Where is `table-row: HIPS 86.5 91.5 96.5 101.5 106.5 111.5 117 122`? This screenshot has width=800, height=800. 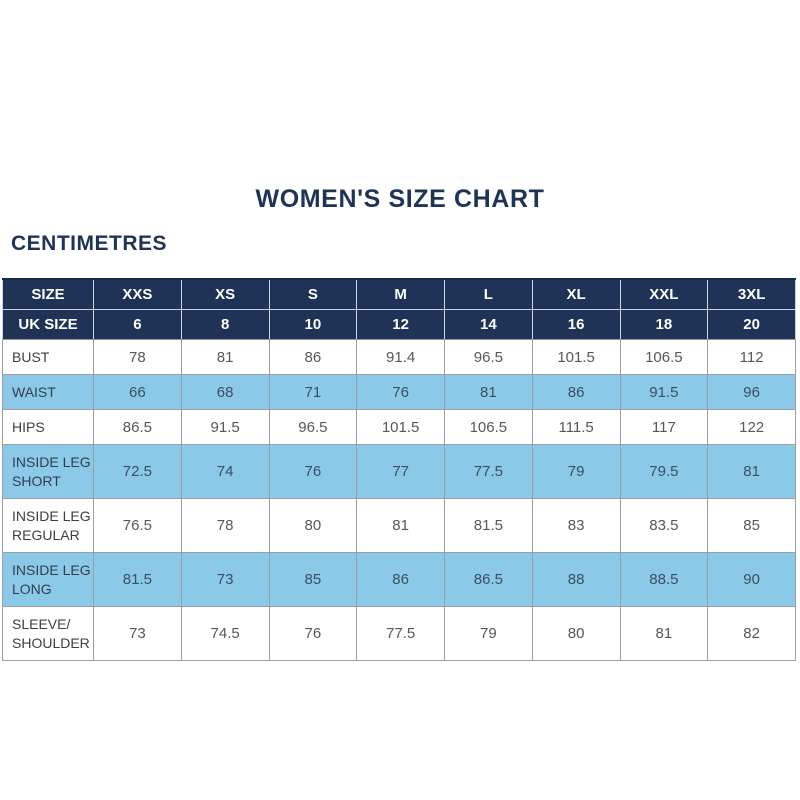
table-row: HIPS 86.5 91.5 96.5 101.5 106.5 111.5 117 122 is located at coordinates (399, 427).